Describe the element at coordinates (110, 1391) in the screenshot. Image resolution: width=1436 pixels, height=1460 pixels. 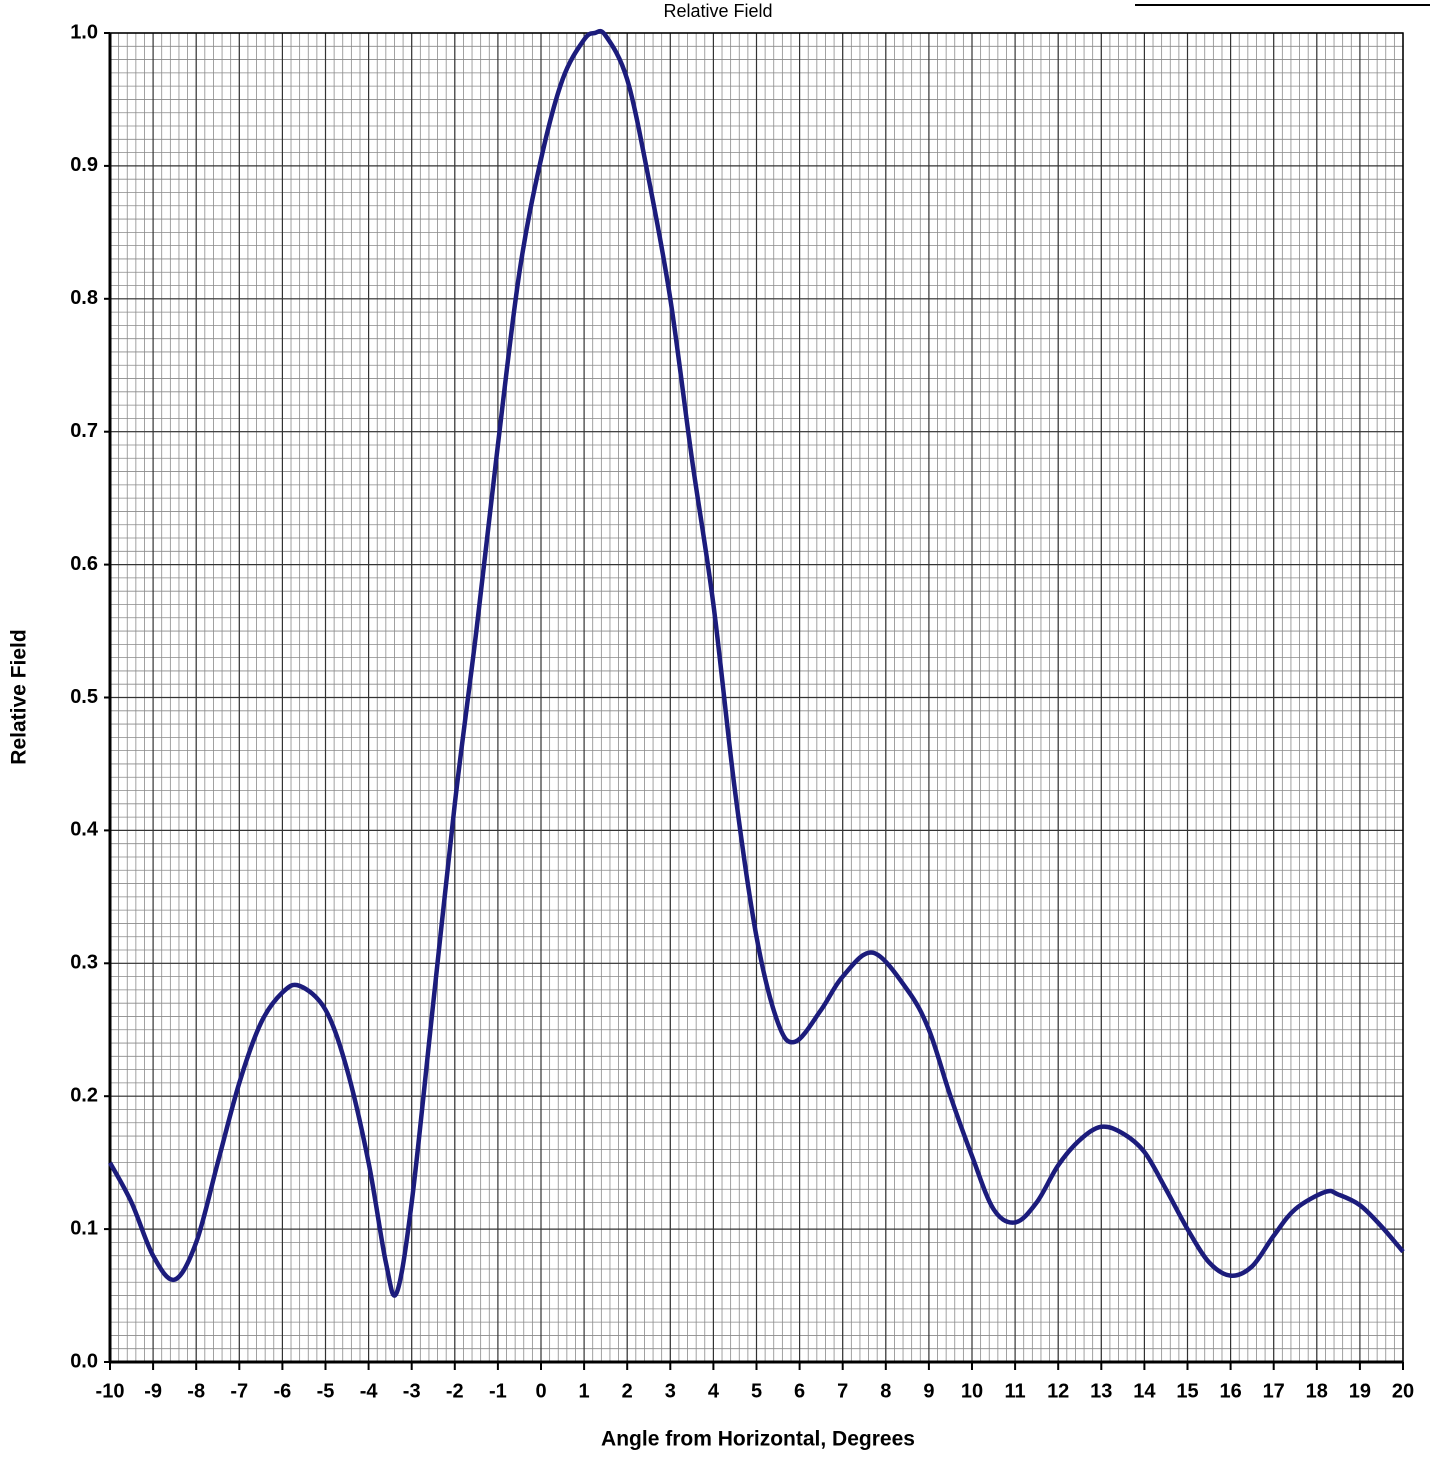
I see `x-tick-label: -10` at that location.